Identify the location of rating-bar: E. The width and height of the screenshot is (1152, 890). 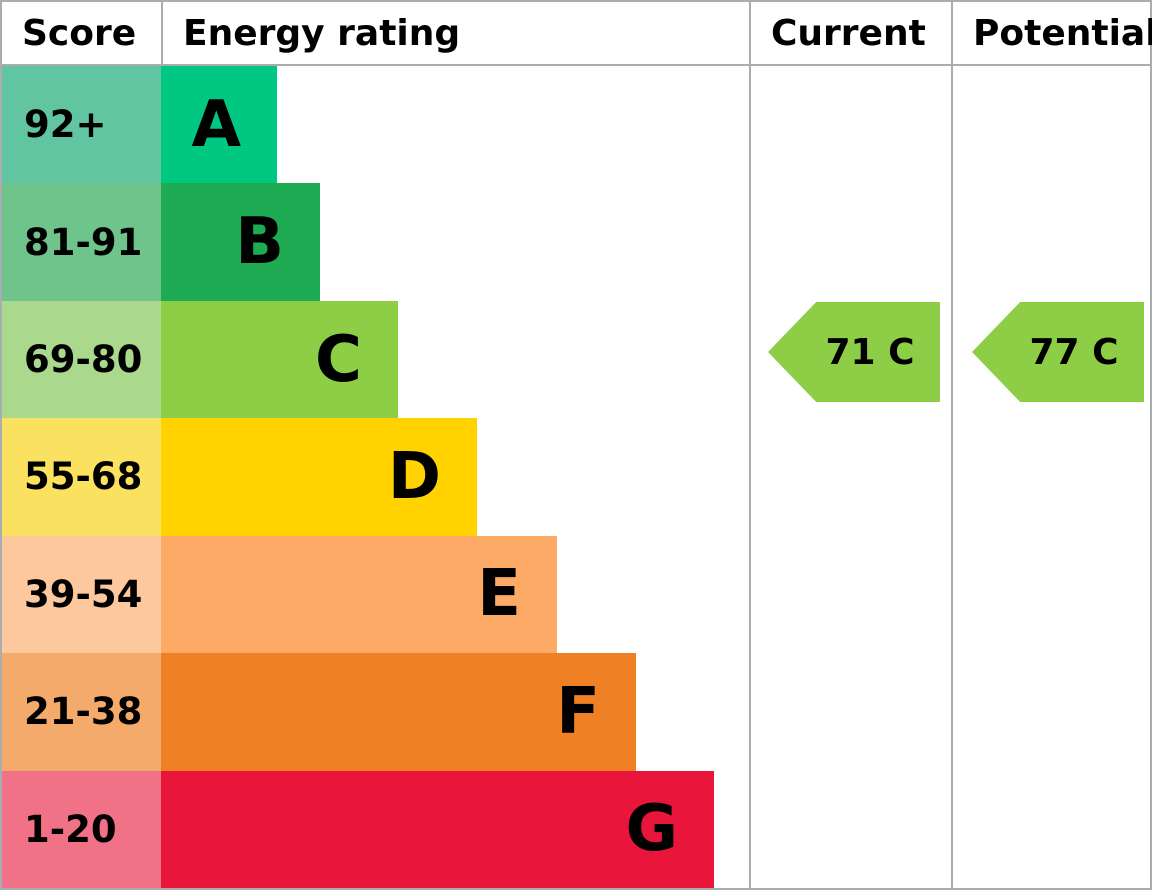
(359, 594).